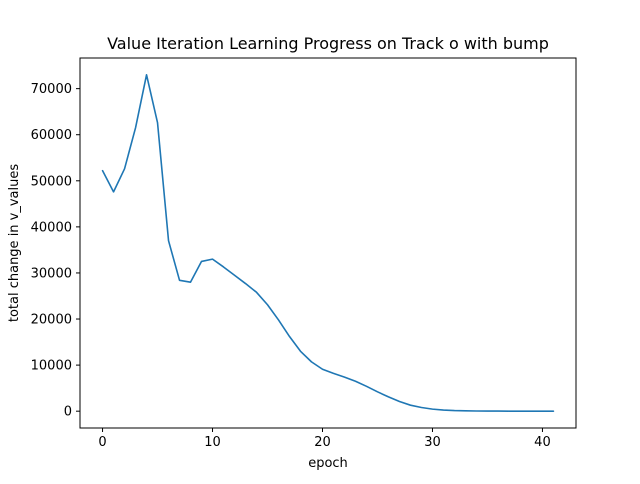  Describe the element at coordinates (51, 320) in the screenshot. I see `y-tick-label: 20000` at that location.